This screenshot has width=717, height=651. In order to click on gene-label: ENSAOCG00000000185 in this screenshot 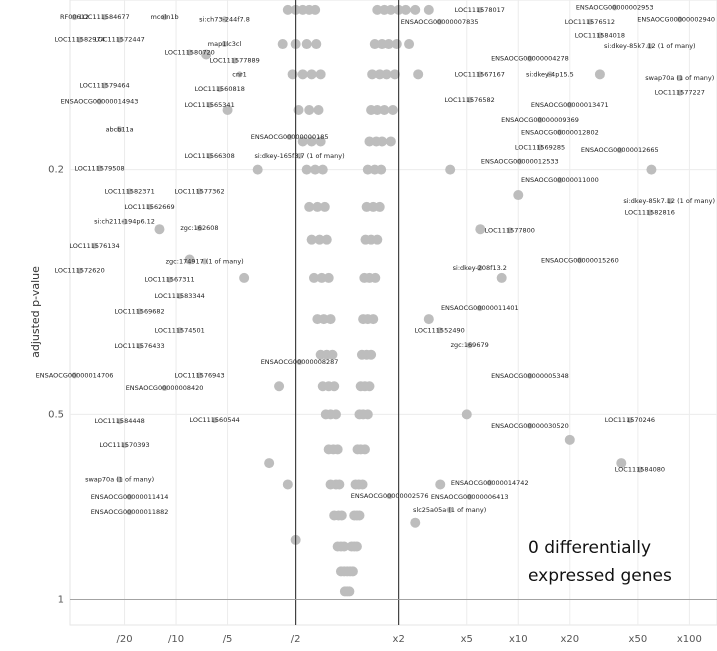, I will do `click(290, 137)`.